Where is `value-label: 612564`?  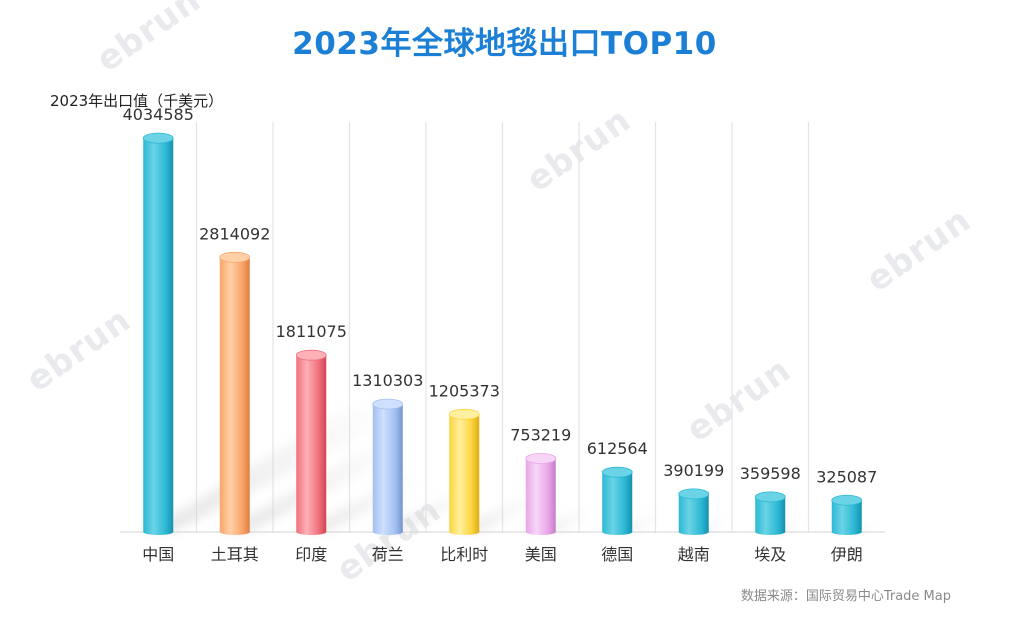
value-label: 612564 is located at coordinates (617, 448).